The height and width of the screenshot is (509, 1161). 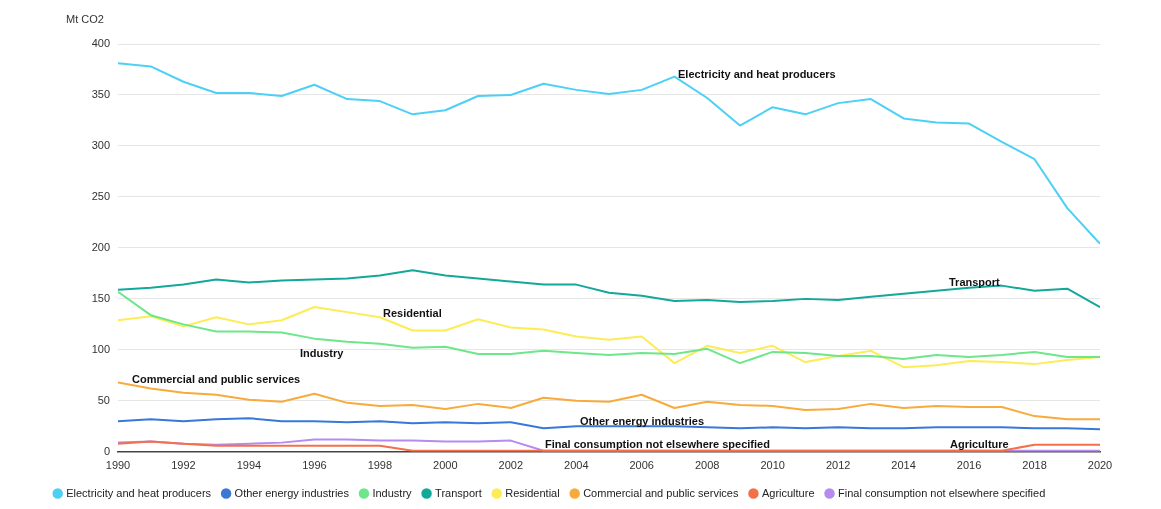 I want to click on legend-label: Other energy industries, so click(x=292, y=492).